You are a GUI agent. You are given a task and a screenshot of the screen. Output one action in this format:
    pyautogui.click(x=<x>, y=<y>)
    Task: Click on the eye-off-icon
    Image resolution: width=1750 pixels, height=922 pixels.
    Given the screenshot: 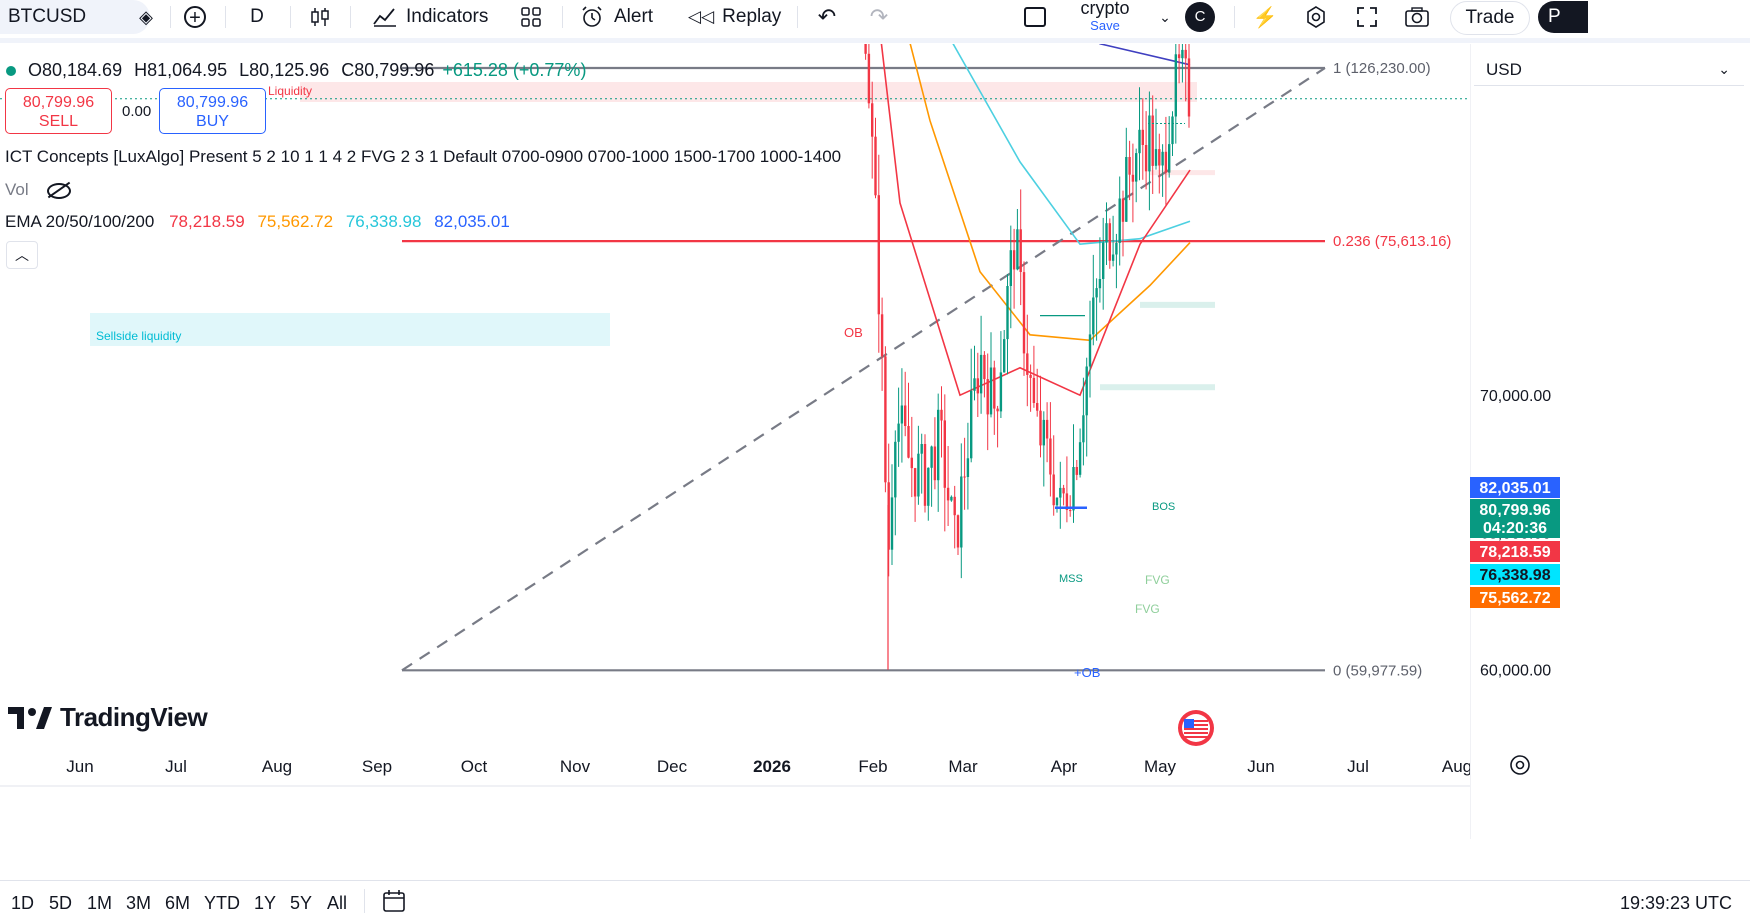 What is the action you would take?
    pyautogui.click(x=59, y=190)
    